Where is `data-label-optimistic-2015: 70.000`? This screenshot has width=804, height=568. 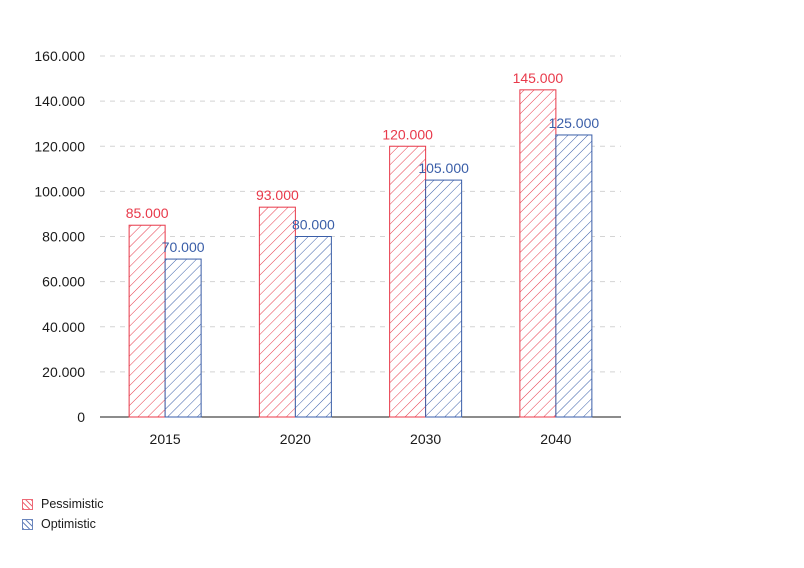 data-label-optimistic-2015: 70.000 is located at coordinates (183, 247).